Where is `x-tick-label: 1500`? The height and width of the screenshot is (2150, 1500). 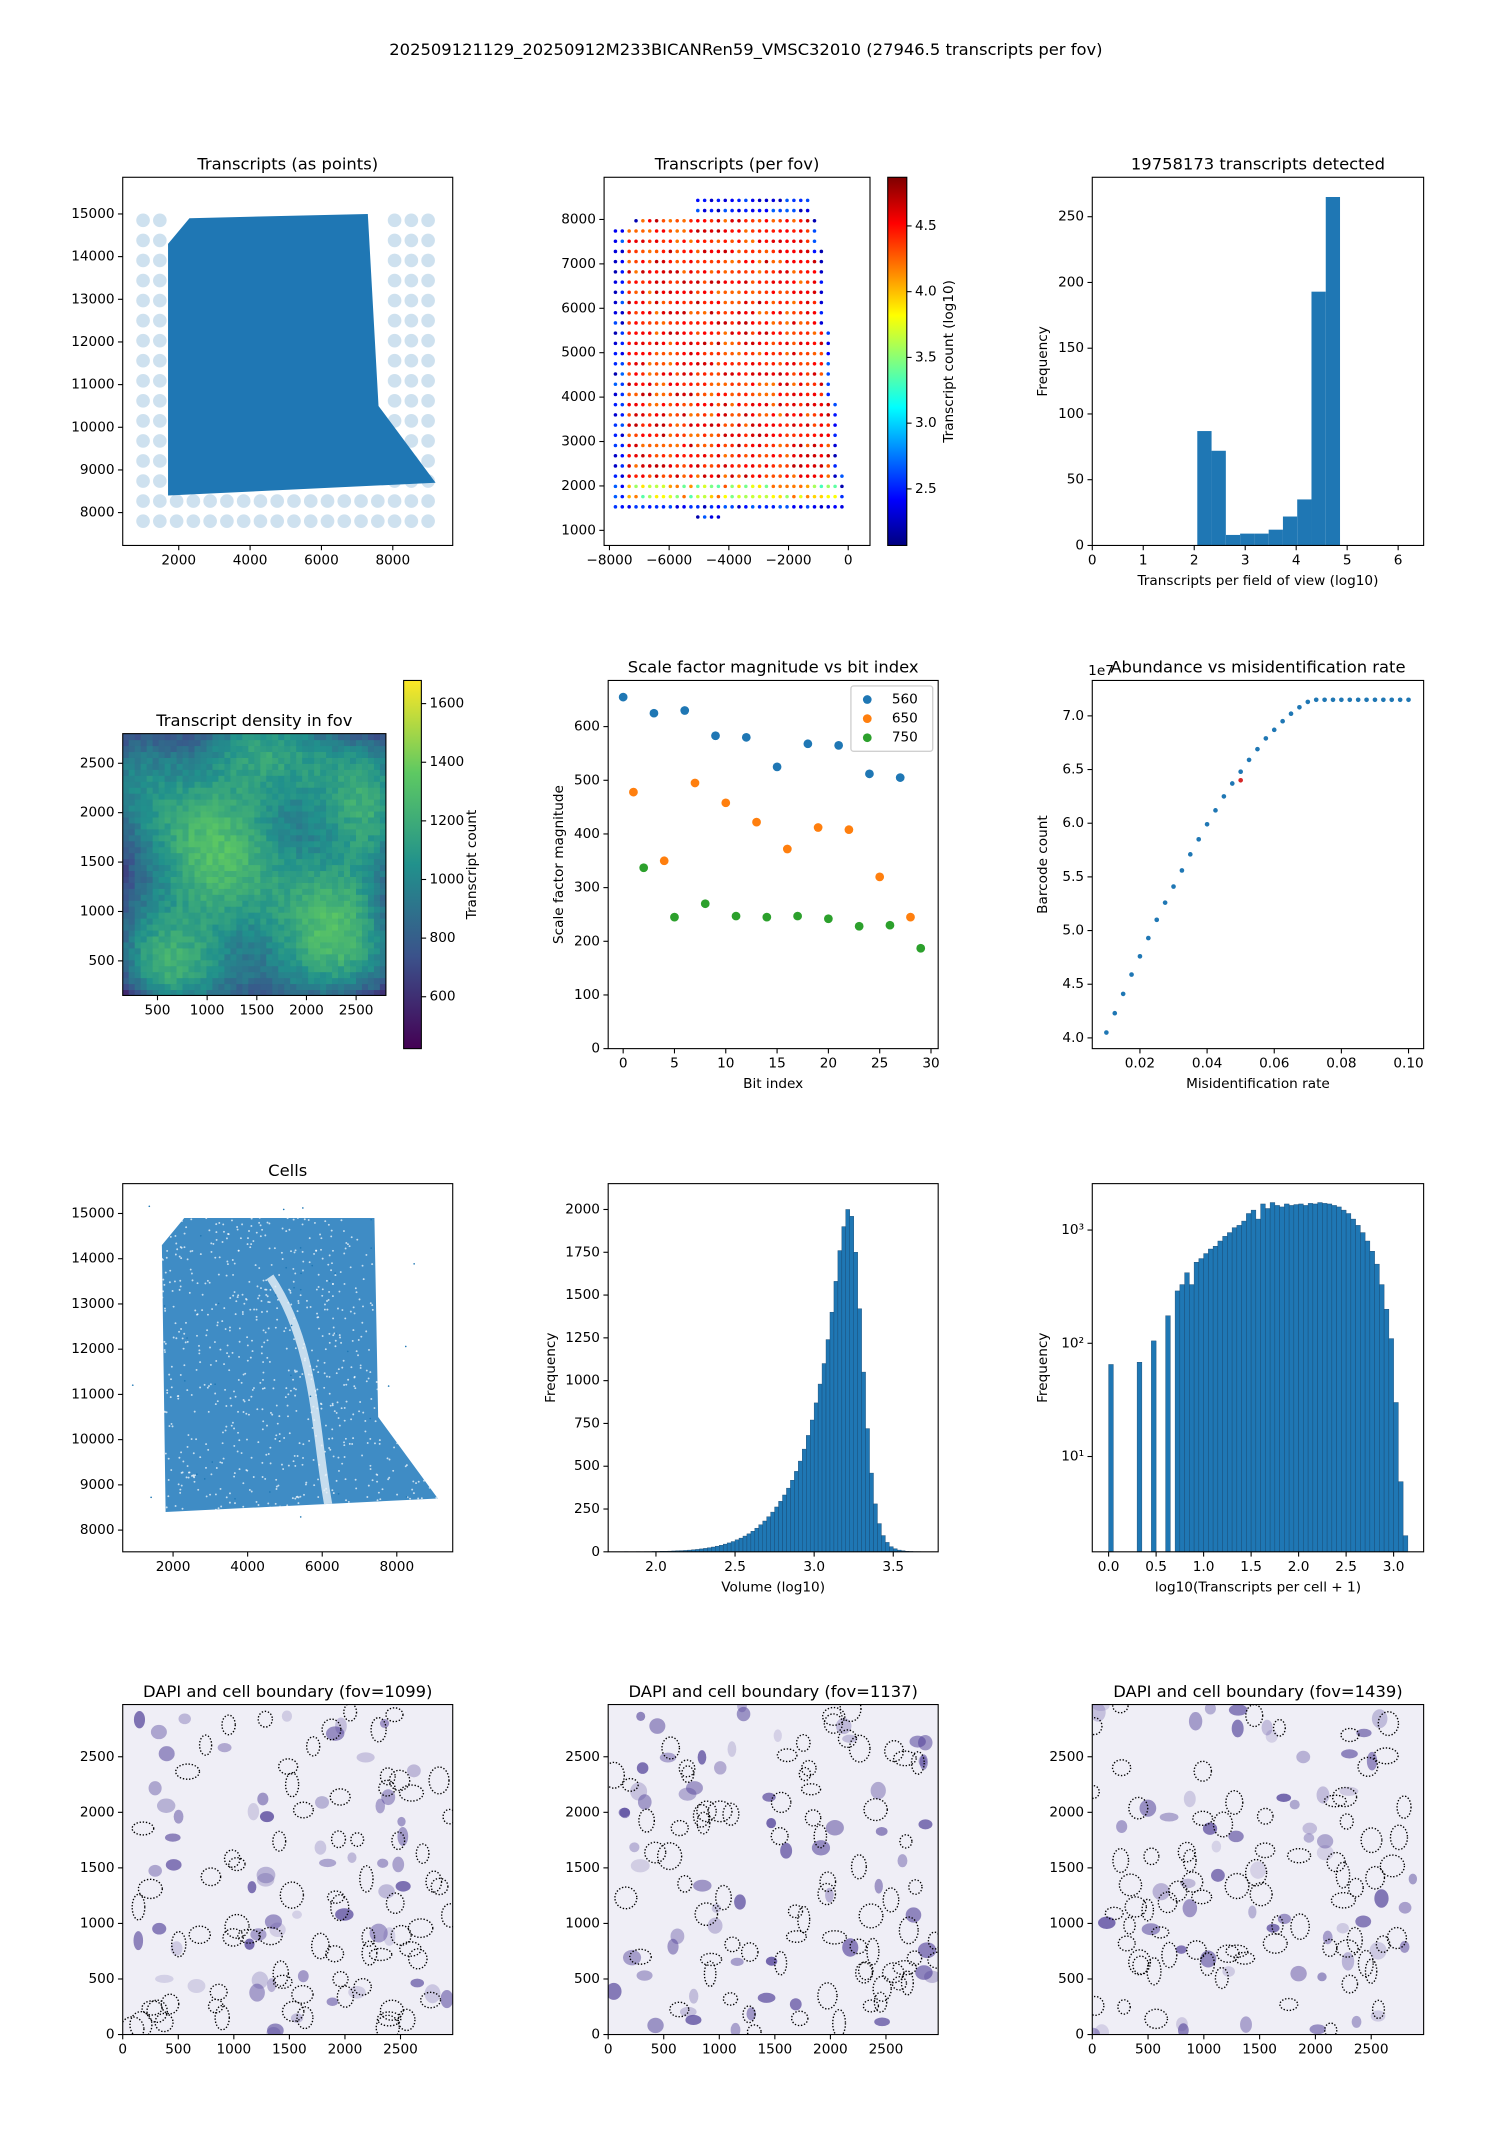 x-tick-label: 1500 is located at coordinates (1259, 2050).